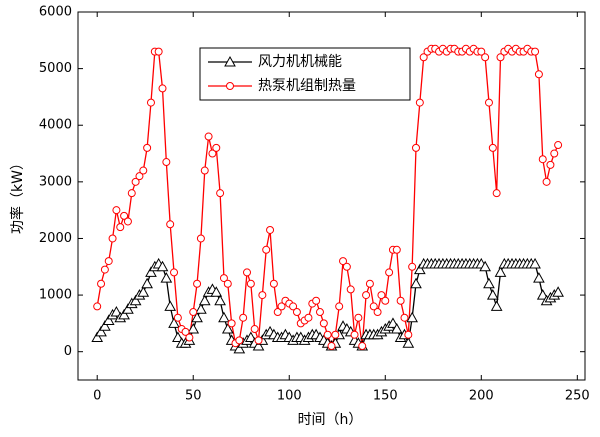  I want to click on legend-label: 热泵机组制热量, so click(307, 86).